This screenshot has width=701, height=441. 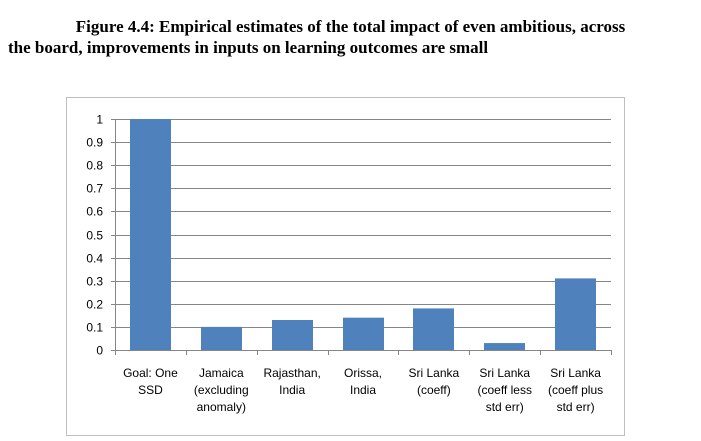 I want to click on category-label: Jamaica, so click(x=221, y=373).